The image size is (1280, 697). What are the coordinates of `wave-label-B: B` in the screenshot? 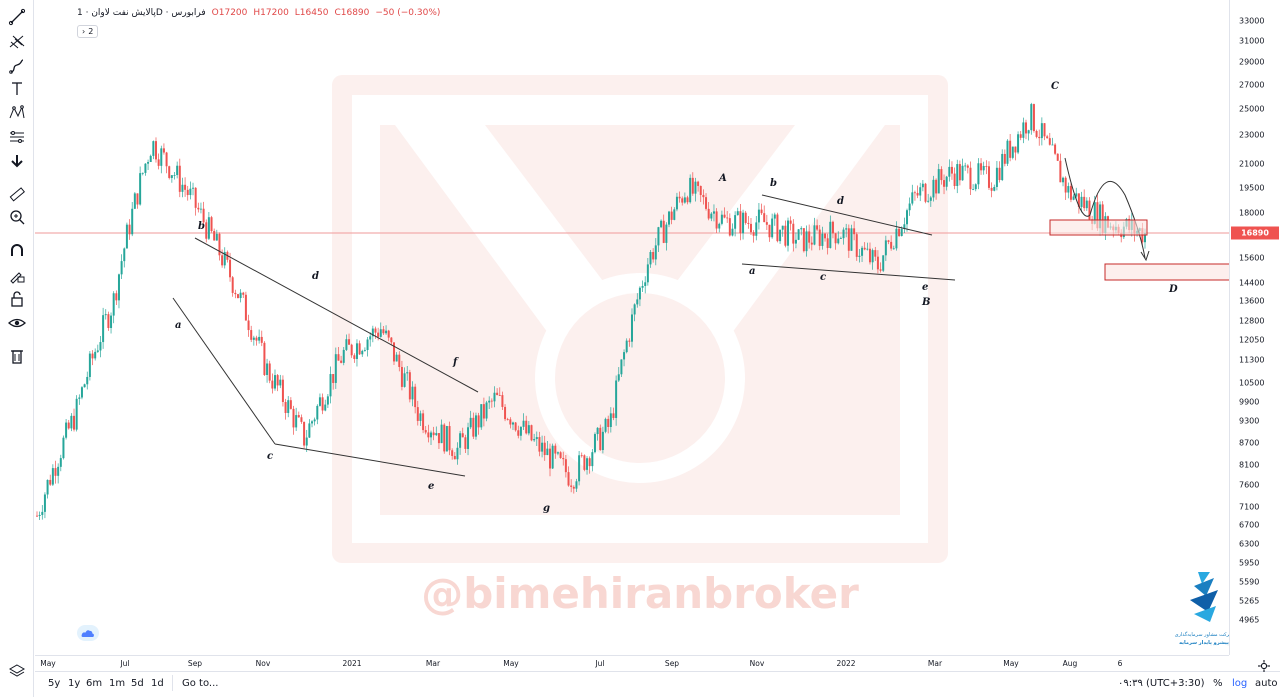 It's located at (925, 302).